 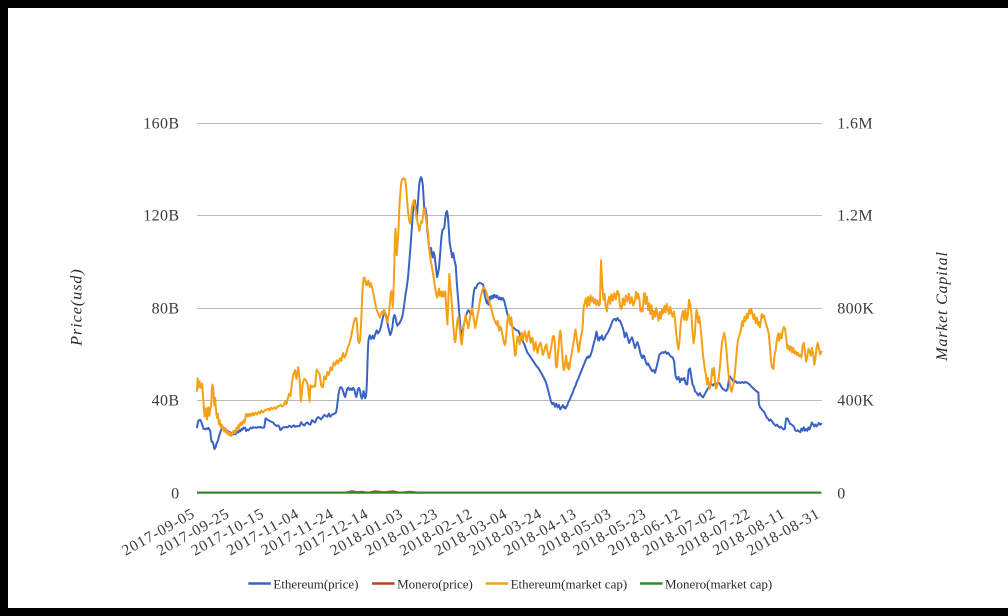 I want to click on svg-text: Market Capital, so click(x=942, y=306).